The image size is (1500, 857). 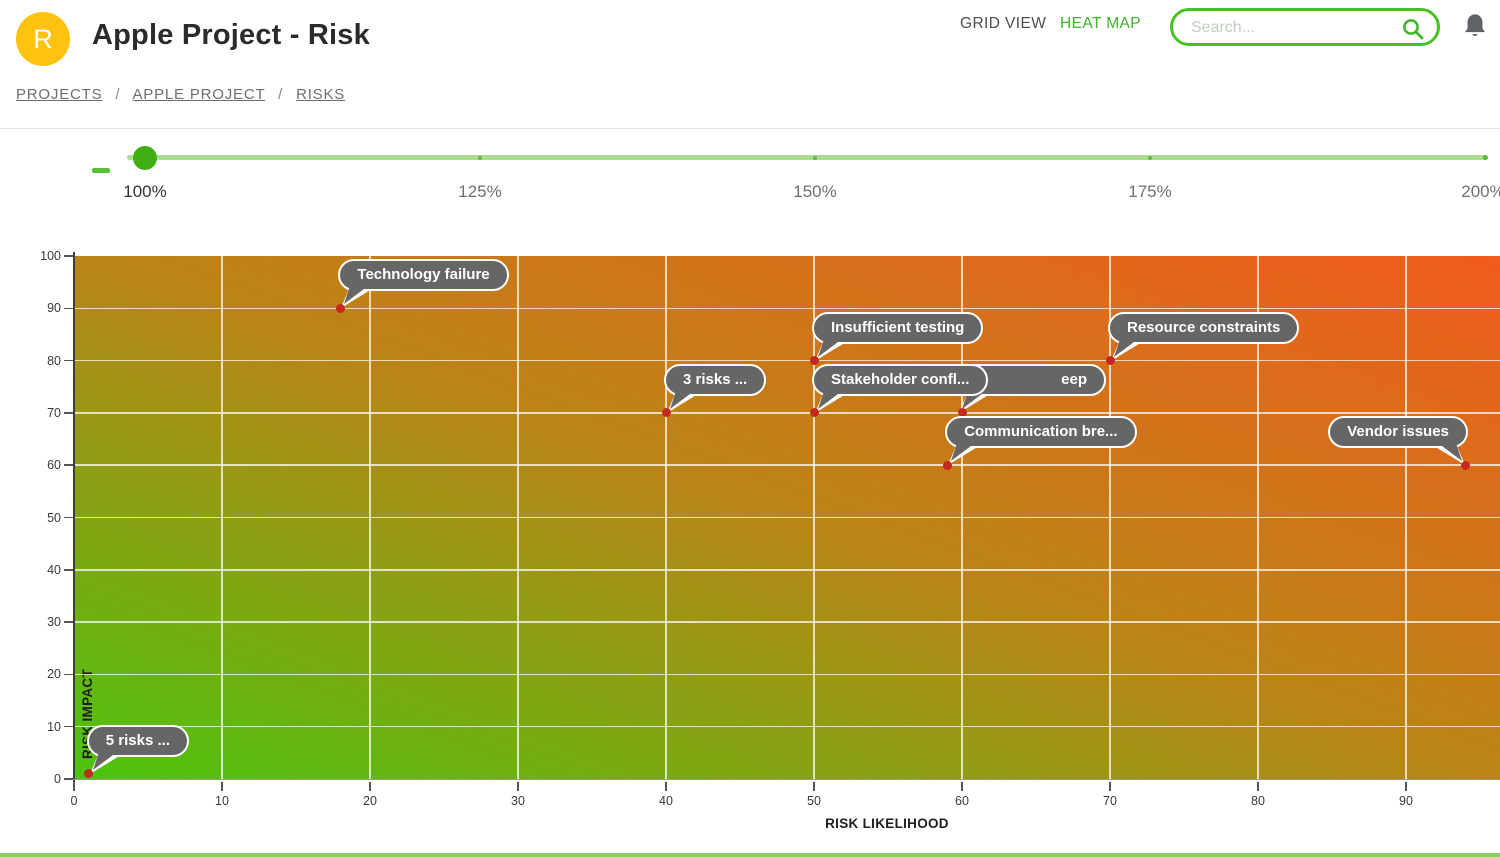 What do you see at coordinates (1291, 28) in the screenshot?
I see `search-input` at bounding box center [1291, 28].